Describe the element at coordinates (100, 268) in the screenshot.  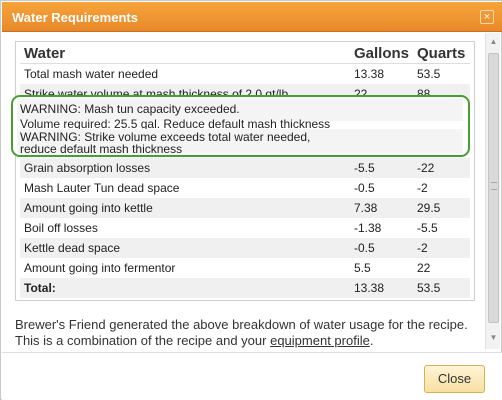
I see `row-label: Amount going into fermentor` at that location.